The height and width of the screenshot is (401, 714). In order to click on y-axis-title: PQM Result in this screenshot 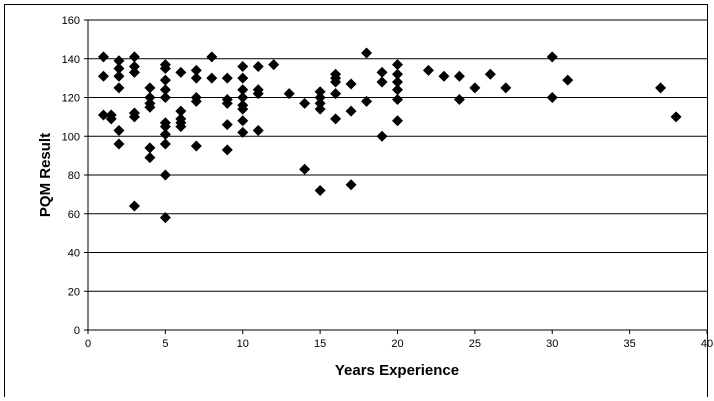, I will do `click(45, 175)`.